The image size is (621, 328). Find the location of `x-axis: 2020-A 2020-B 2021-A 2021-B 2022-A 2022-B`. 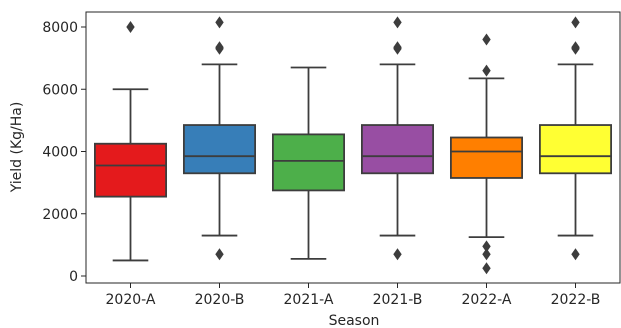

x-axis: 2020-A 2020-B 2021-A 2021-B 2022-A 2022-B is located at coordinates (353, 295).